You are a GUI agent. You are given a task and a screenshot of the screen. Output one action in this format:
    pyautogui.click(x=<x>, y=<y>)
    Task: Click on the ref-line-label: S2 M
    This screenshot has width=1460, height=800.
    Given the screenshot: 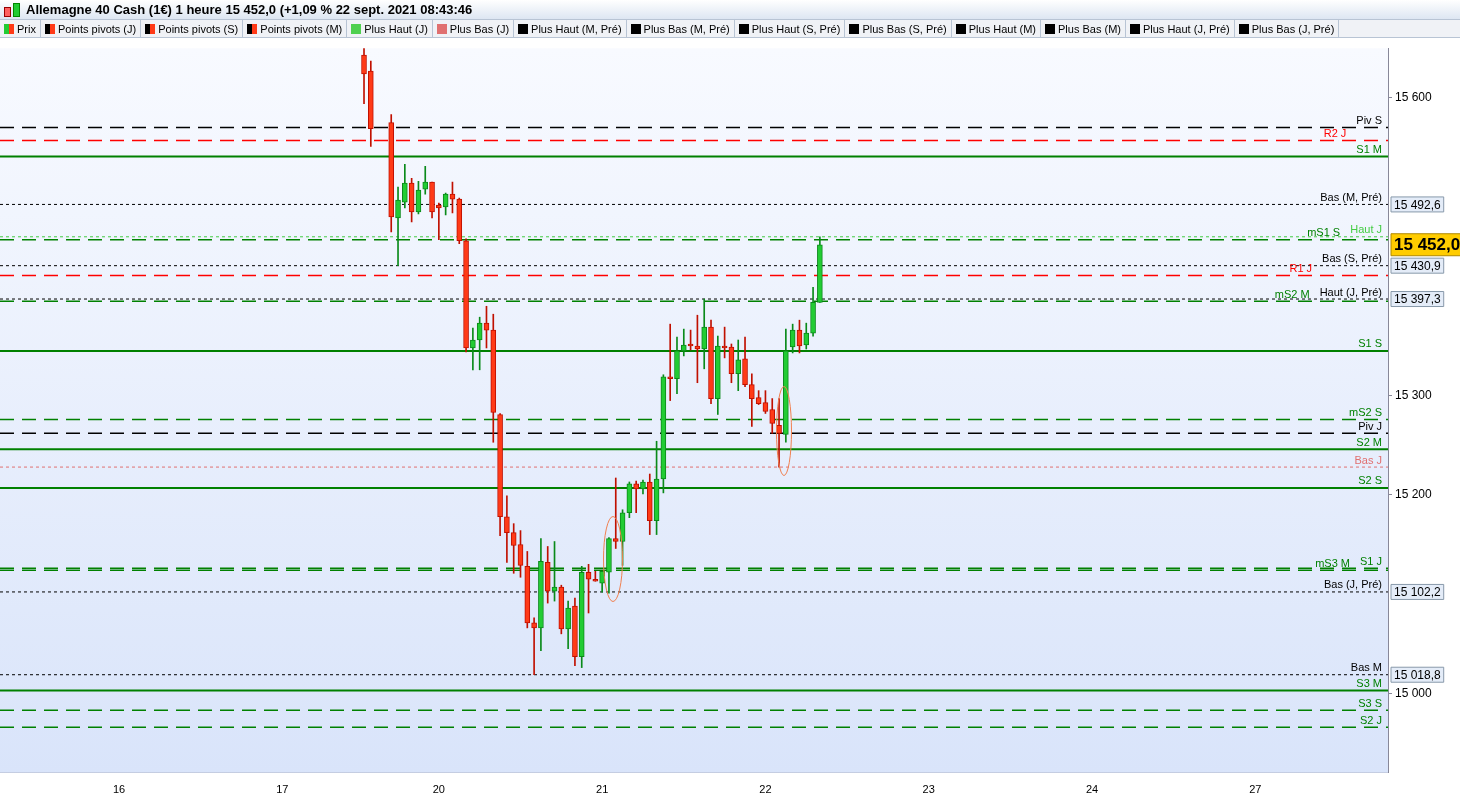 What is the action you would take?
    pyautogui.click(x=1369, y=441)
    